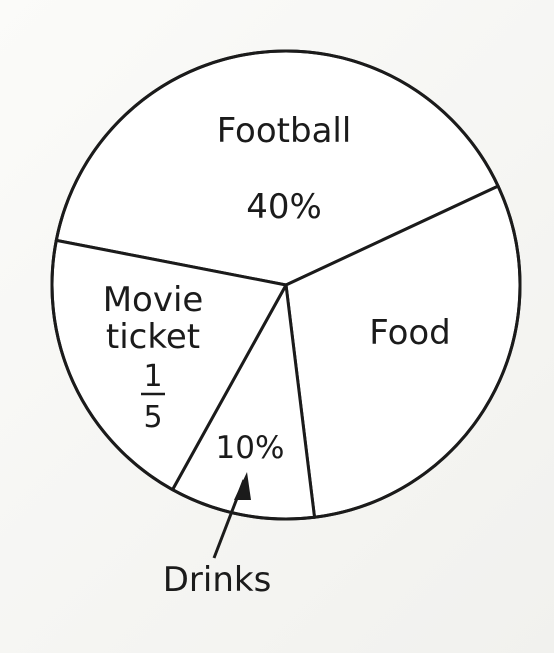  Describe the element at coordinates (284, 131) in the screenshot. I see `label-football: Football` at that location.